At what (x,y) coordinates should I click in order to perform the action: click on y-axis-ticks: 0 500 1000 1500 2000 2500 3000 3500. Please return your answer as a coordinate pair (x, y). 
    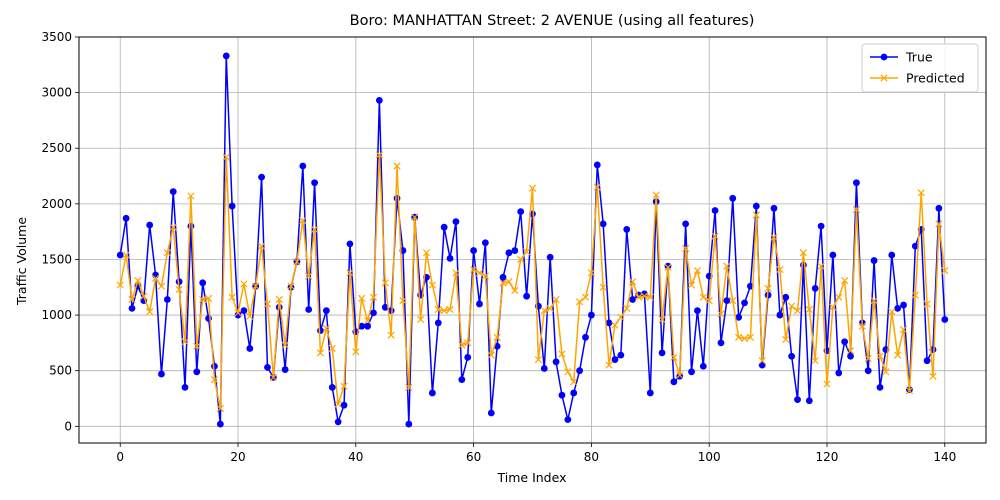
    Looking at the image, I should click on (60, 231).